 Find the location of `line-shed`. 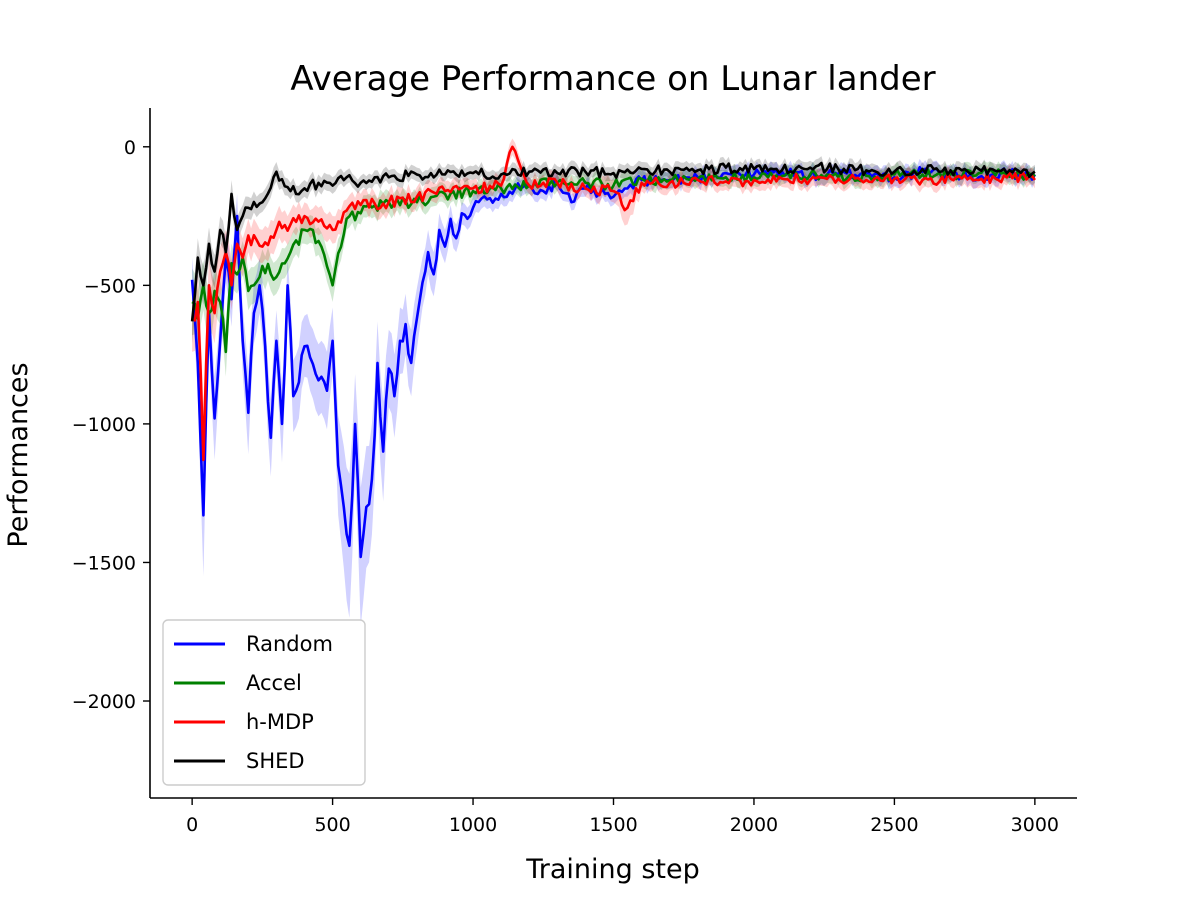

line-shed is located at coordinates (613, 241).